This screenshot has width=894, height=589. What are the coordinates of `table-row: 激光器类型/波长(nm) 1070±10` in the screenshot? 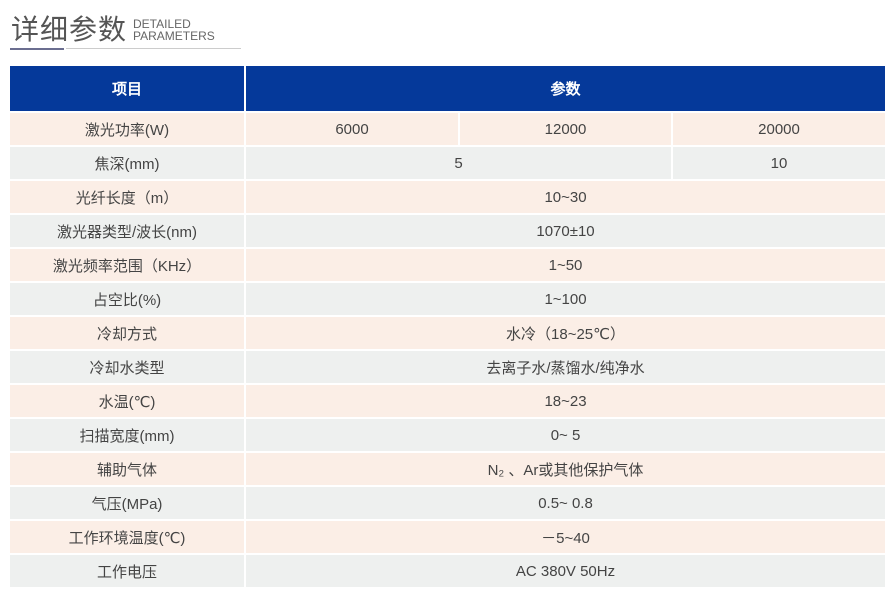 It's located at (448, 230).